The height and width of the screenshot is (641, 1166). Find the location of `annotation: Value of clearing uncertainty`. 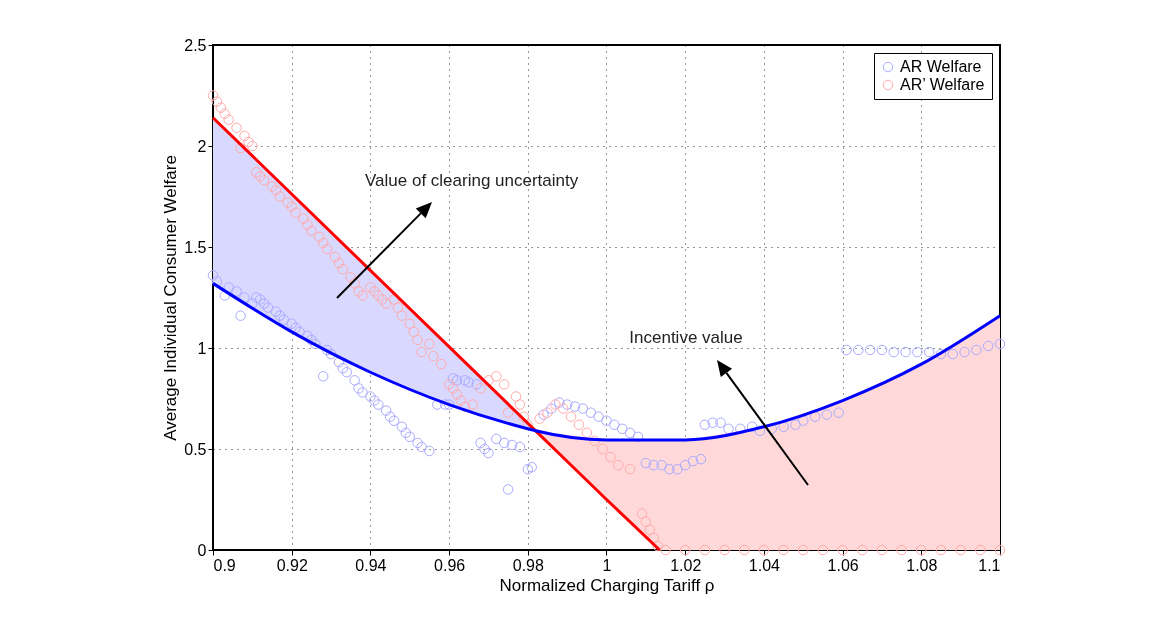

annotation: Value of clearing uncertainty is located at coordinates (472, 180).